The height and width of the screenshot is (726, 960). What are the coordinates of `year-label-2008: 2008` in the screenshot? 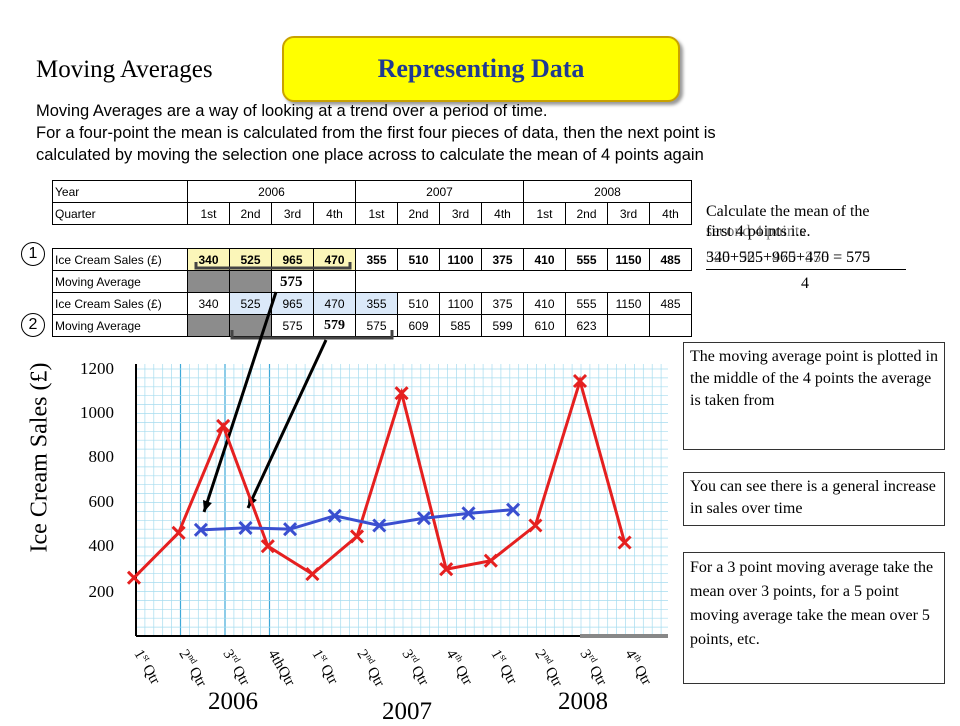 It's located at (583, 701).